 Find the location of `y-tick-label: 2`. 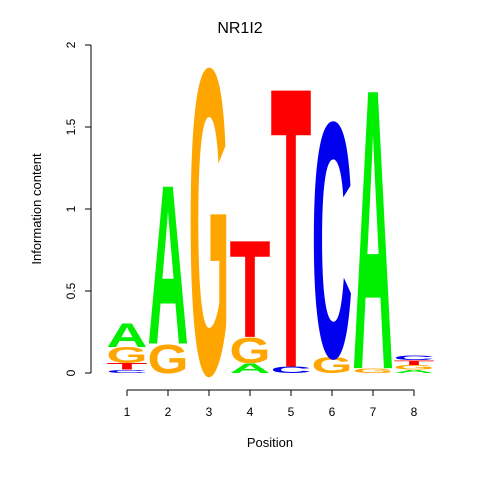

y-tick-label: 2 is located at coordinates (71, 44).